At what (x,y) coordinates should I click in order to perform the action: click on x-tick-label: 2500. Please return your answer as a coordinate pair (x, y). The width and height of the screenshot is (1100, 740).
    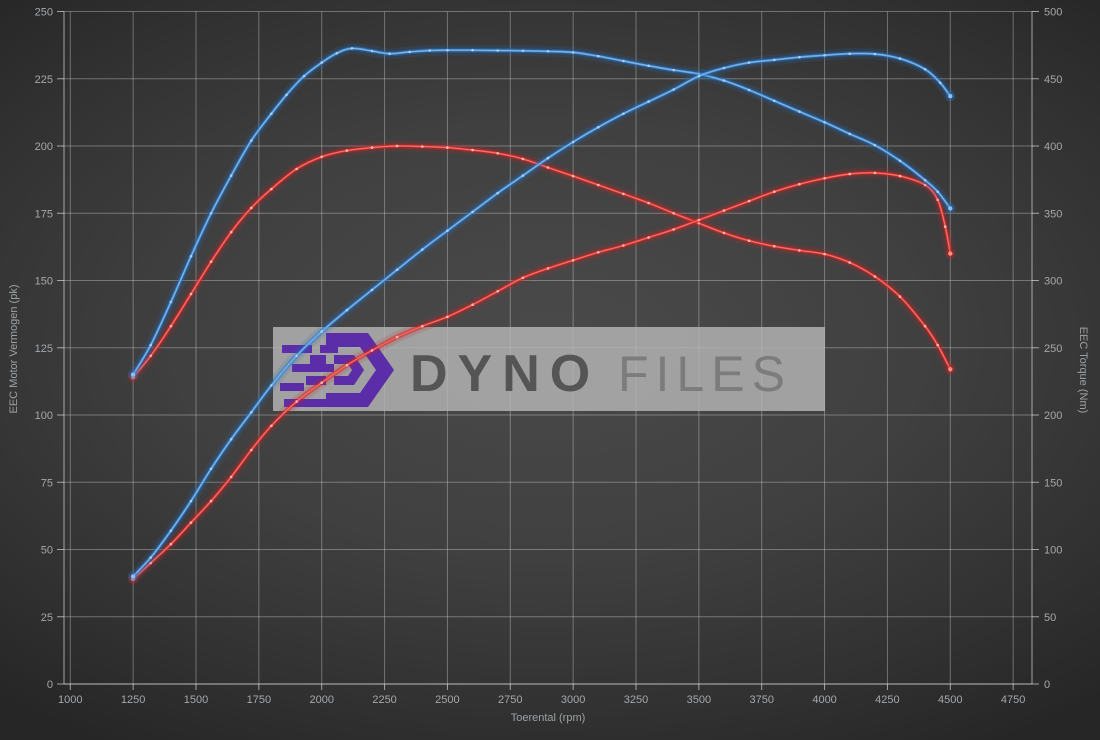
    Looking at the image, I should click on (447, 700).